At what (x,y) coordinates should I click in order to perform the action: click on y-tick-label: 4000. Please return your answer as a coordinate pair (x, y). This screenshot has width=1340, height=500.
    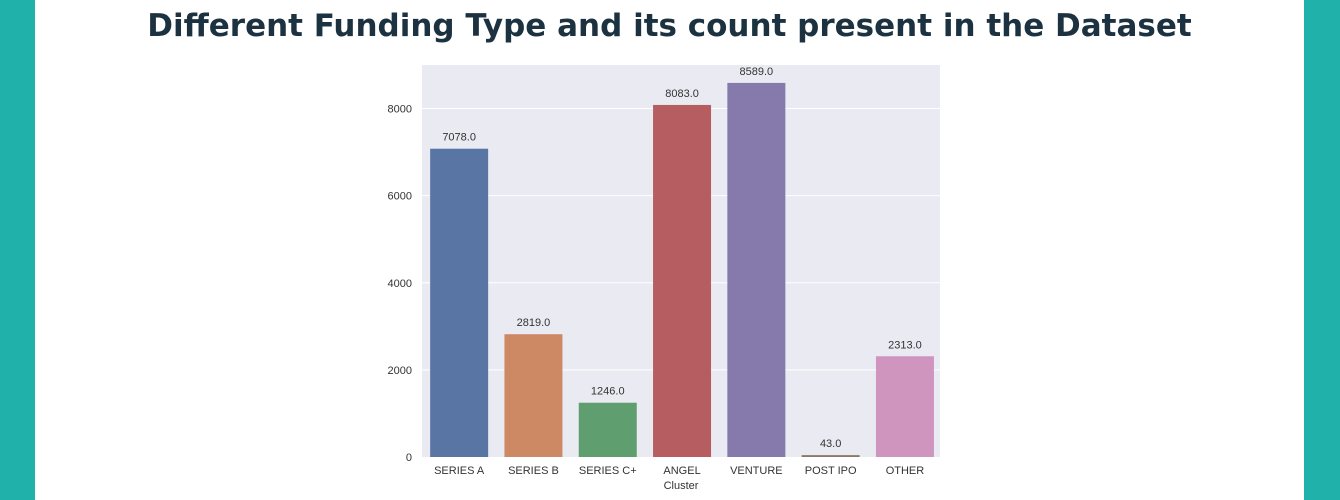
    Looking at the image, I should click on (400, 284).